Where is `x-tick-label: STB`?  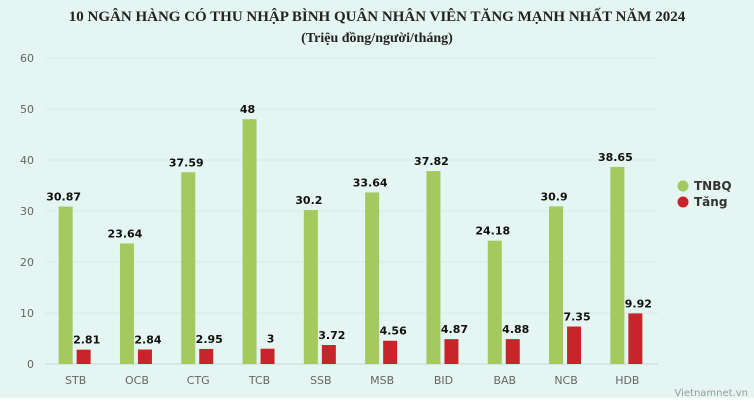
x-tick-label: STB is located at coordinates (75, 380).